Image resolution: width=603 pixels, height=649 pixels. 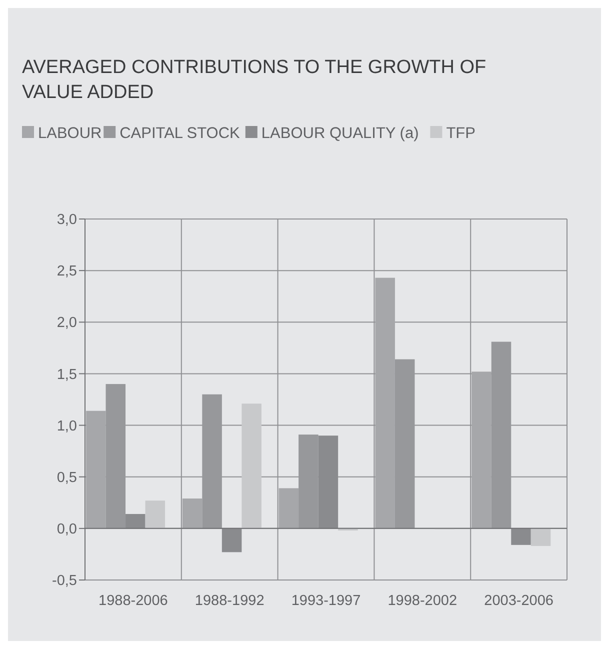 What do you see at coordinates (229, 601) in the screenshot?
I see `x-tick-label: 1988-1992` at bounding box center [229, 601].